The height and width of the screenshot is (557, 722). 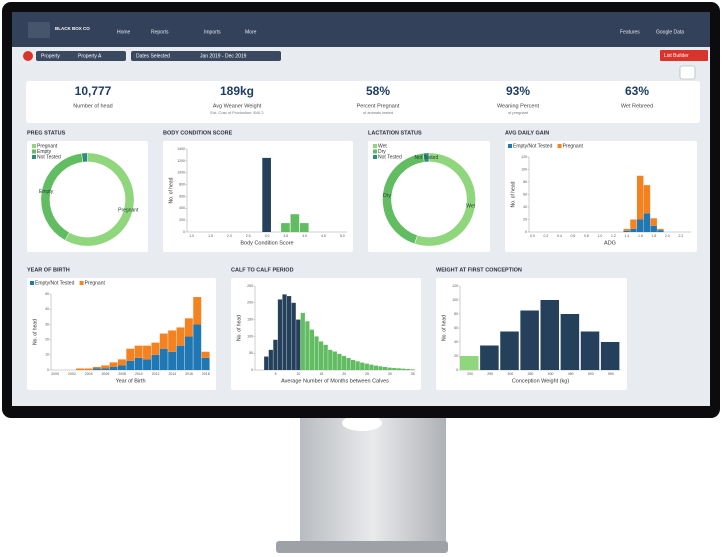 I want to click on x-tick-label: 2016, so click(x=189, y=374).